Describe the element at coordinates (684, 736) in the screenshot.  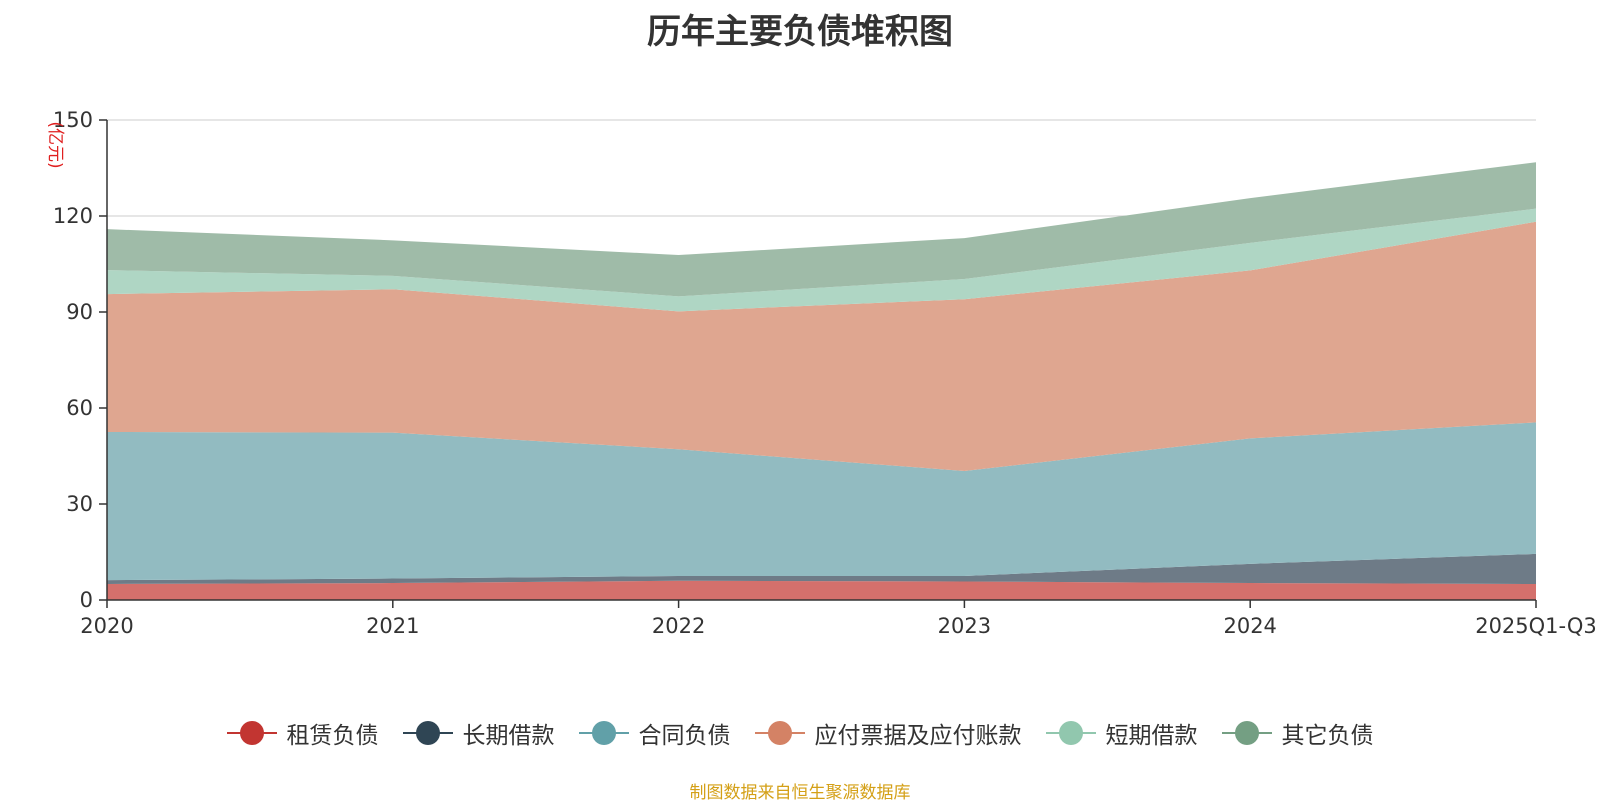
I see `legend-label: 合同负债` at that location.